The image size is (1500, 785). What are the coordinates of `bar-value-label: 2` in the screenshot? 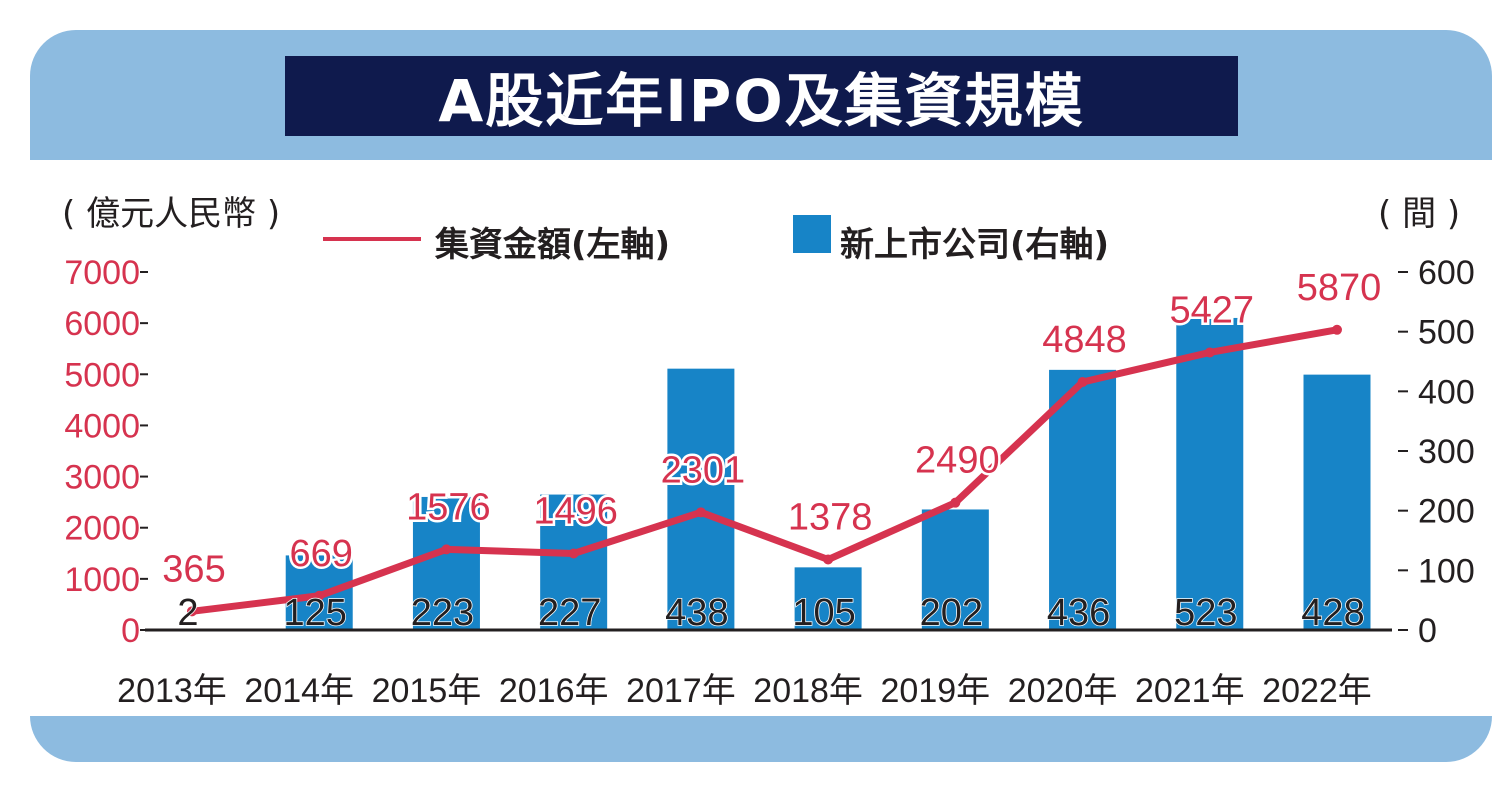 It's located at (187, 613).